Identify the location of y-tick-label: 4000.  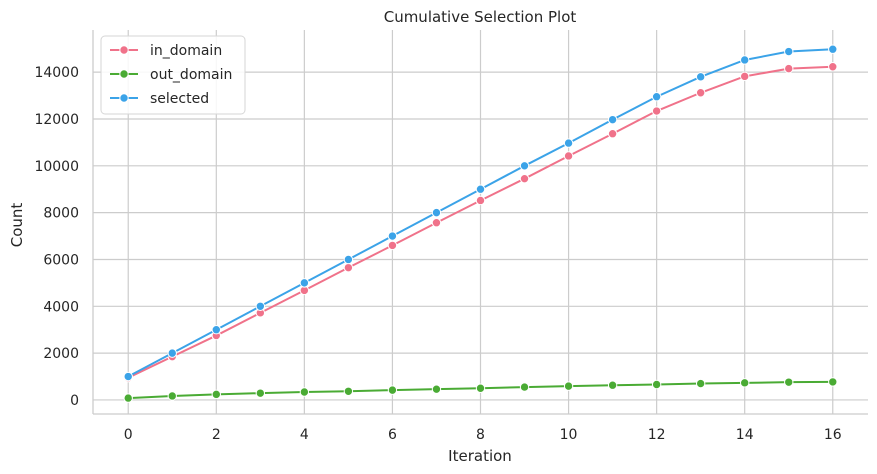
(61, 307).